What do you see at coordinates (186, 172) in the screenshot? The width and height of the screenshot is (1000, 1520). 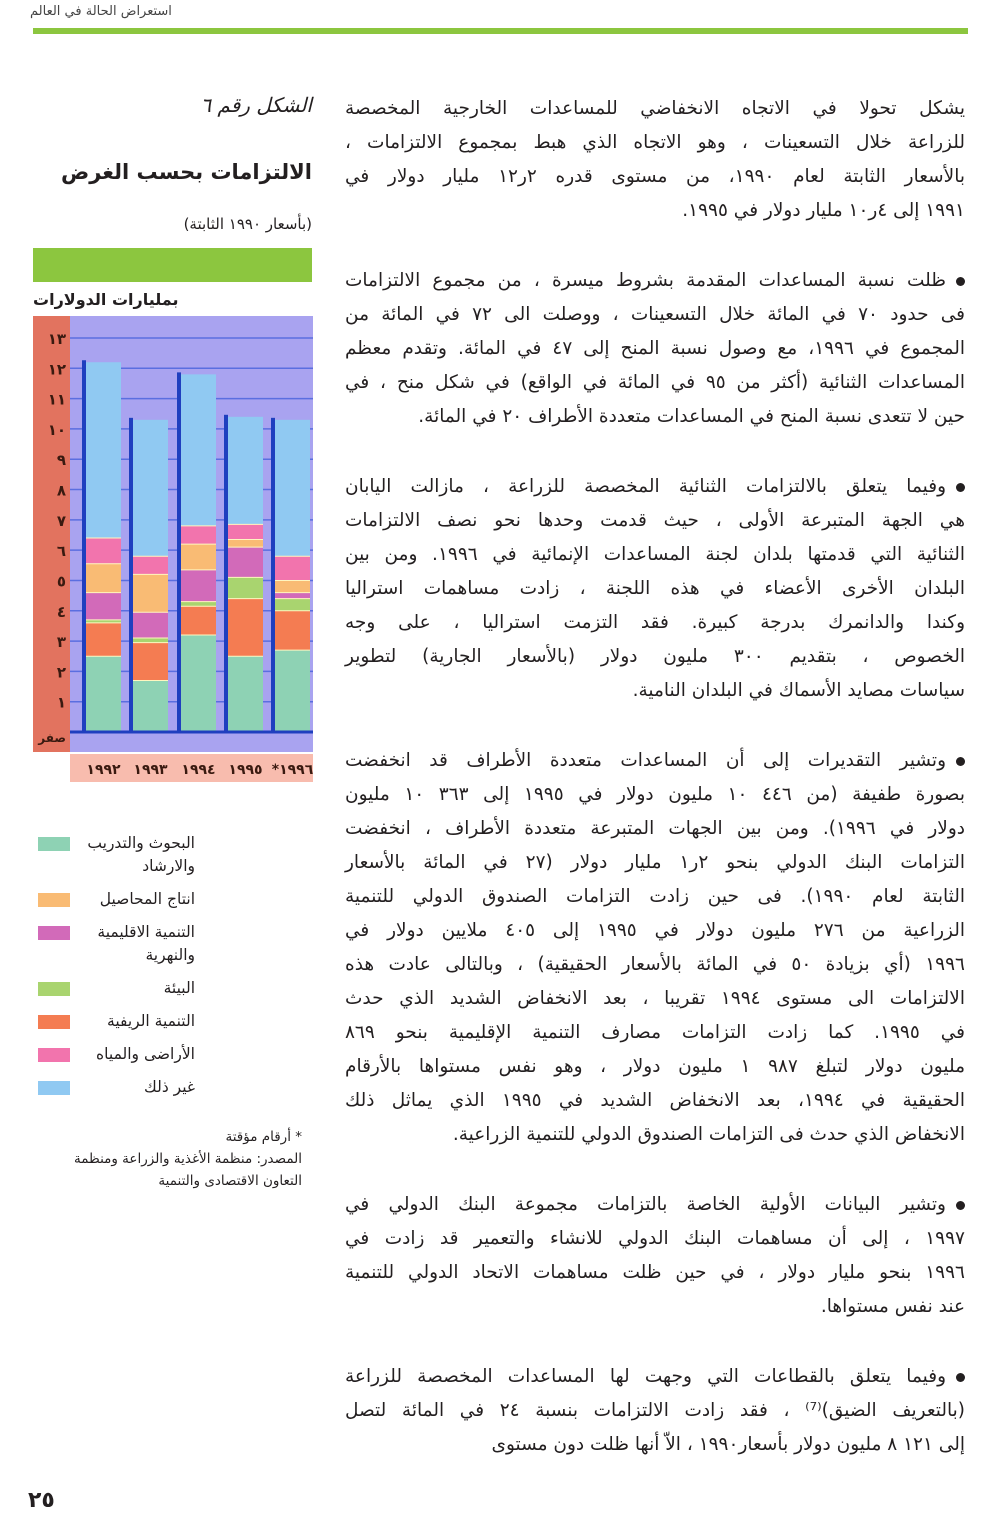 I see `figure-title: الالتزامات بحسب الغرض` at bounding box center [186, 172].